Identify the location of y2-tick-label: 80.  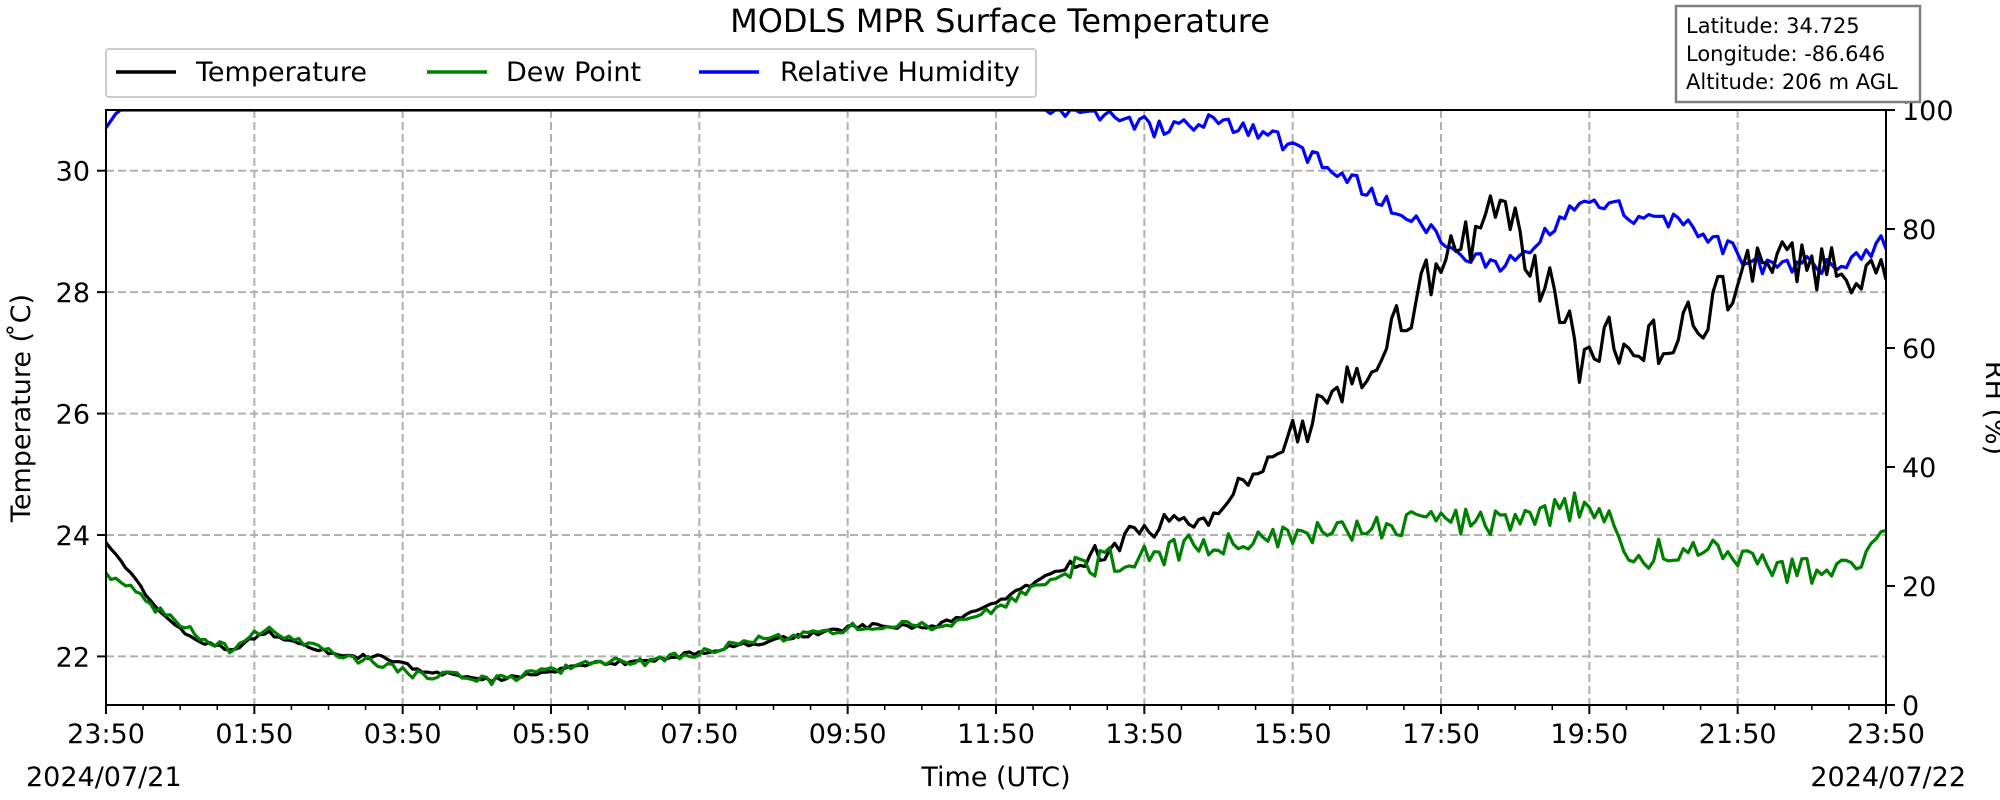
(1919, 230).